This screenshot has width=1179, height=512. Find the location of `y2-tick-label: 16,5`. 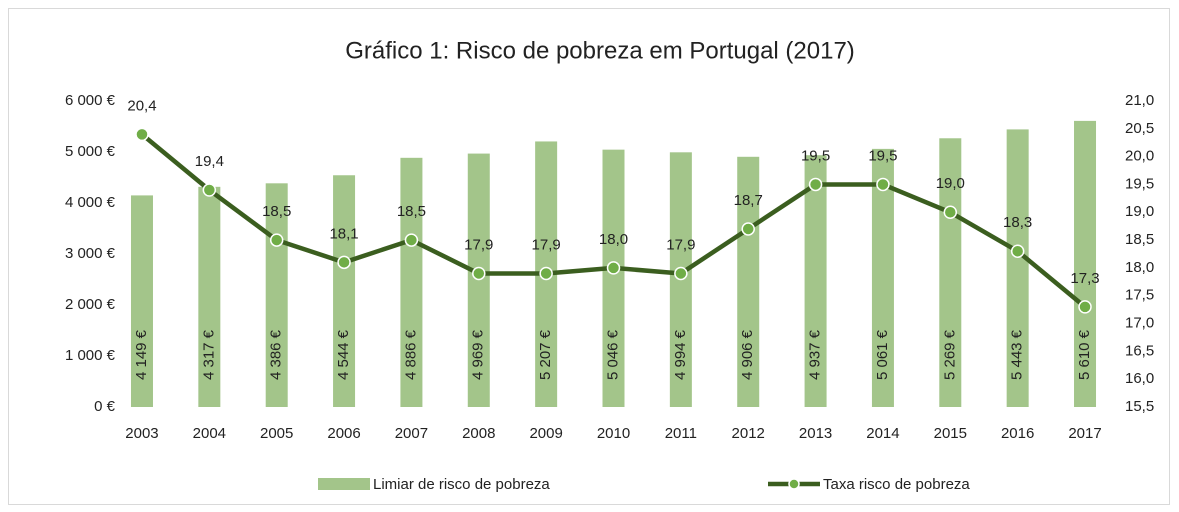

y2-tick-label: 16,5 is located at coordinates (1139, 350).